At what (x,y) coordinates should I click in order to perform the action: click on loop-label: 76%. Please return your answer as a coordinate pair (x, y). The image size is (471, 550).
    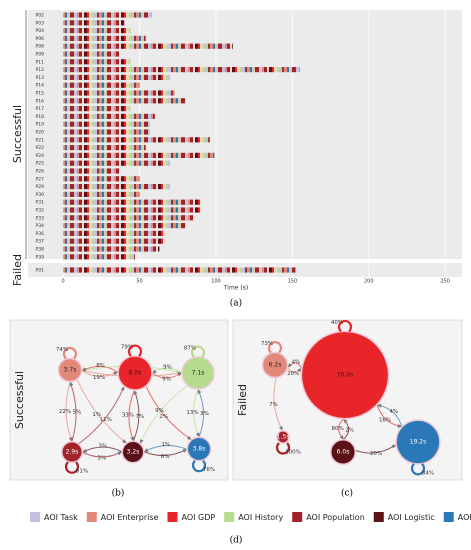
    Looking at the image, I should click on (209, 470).